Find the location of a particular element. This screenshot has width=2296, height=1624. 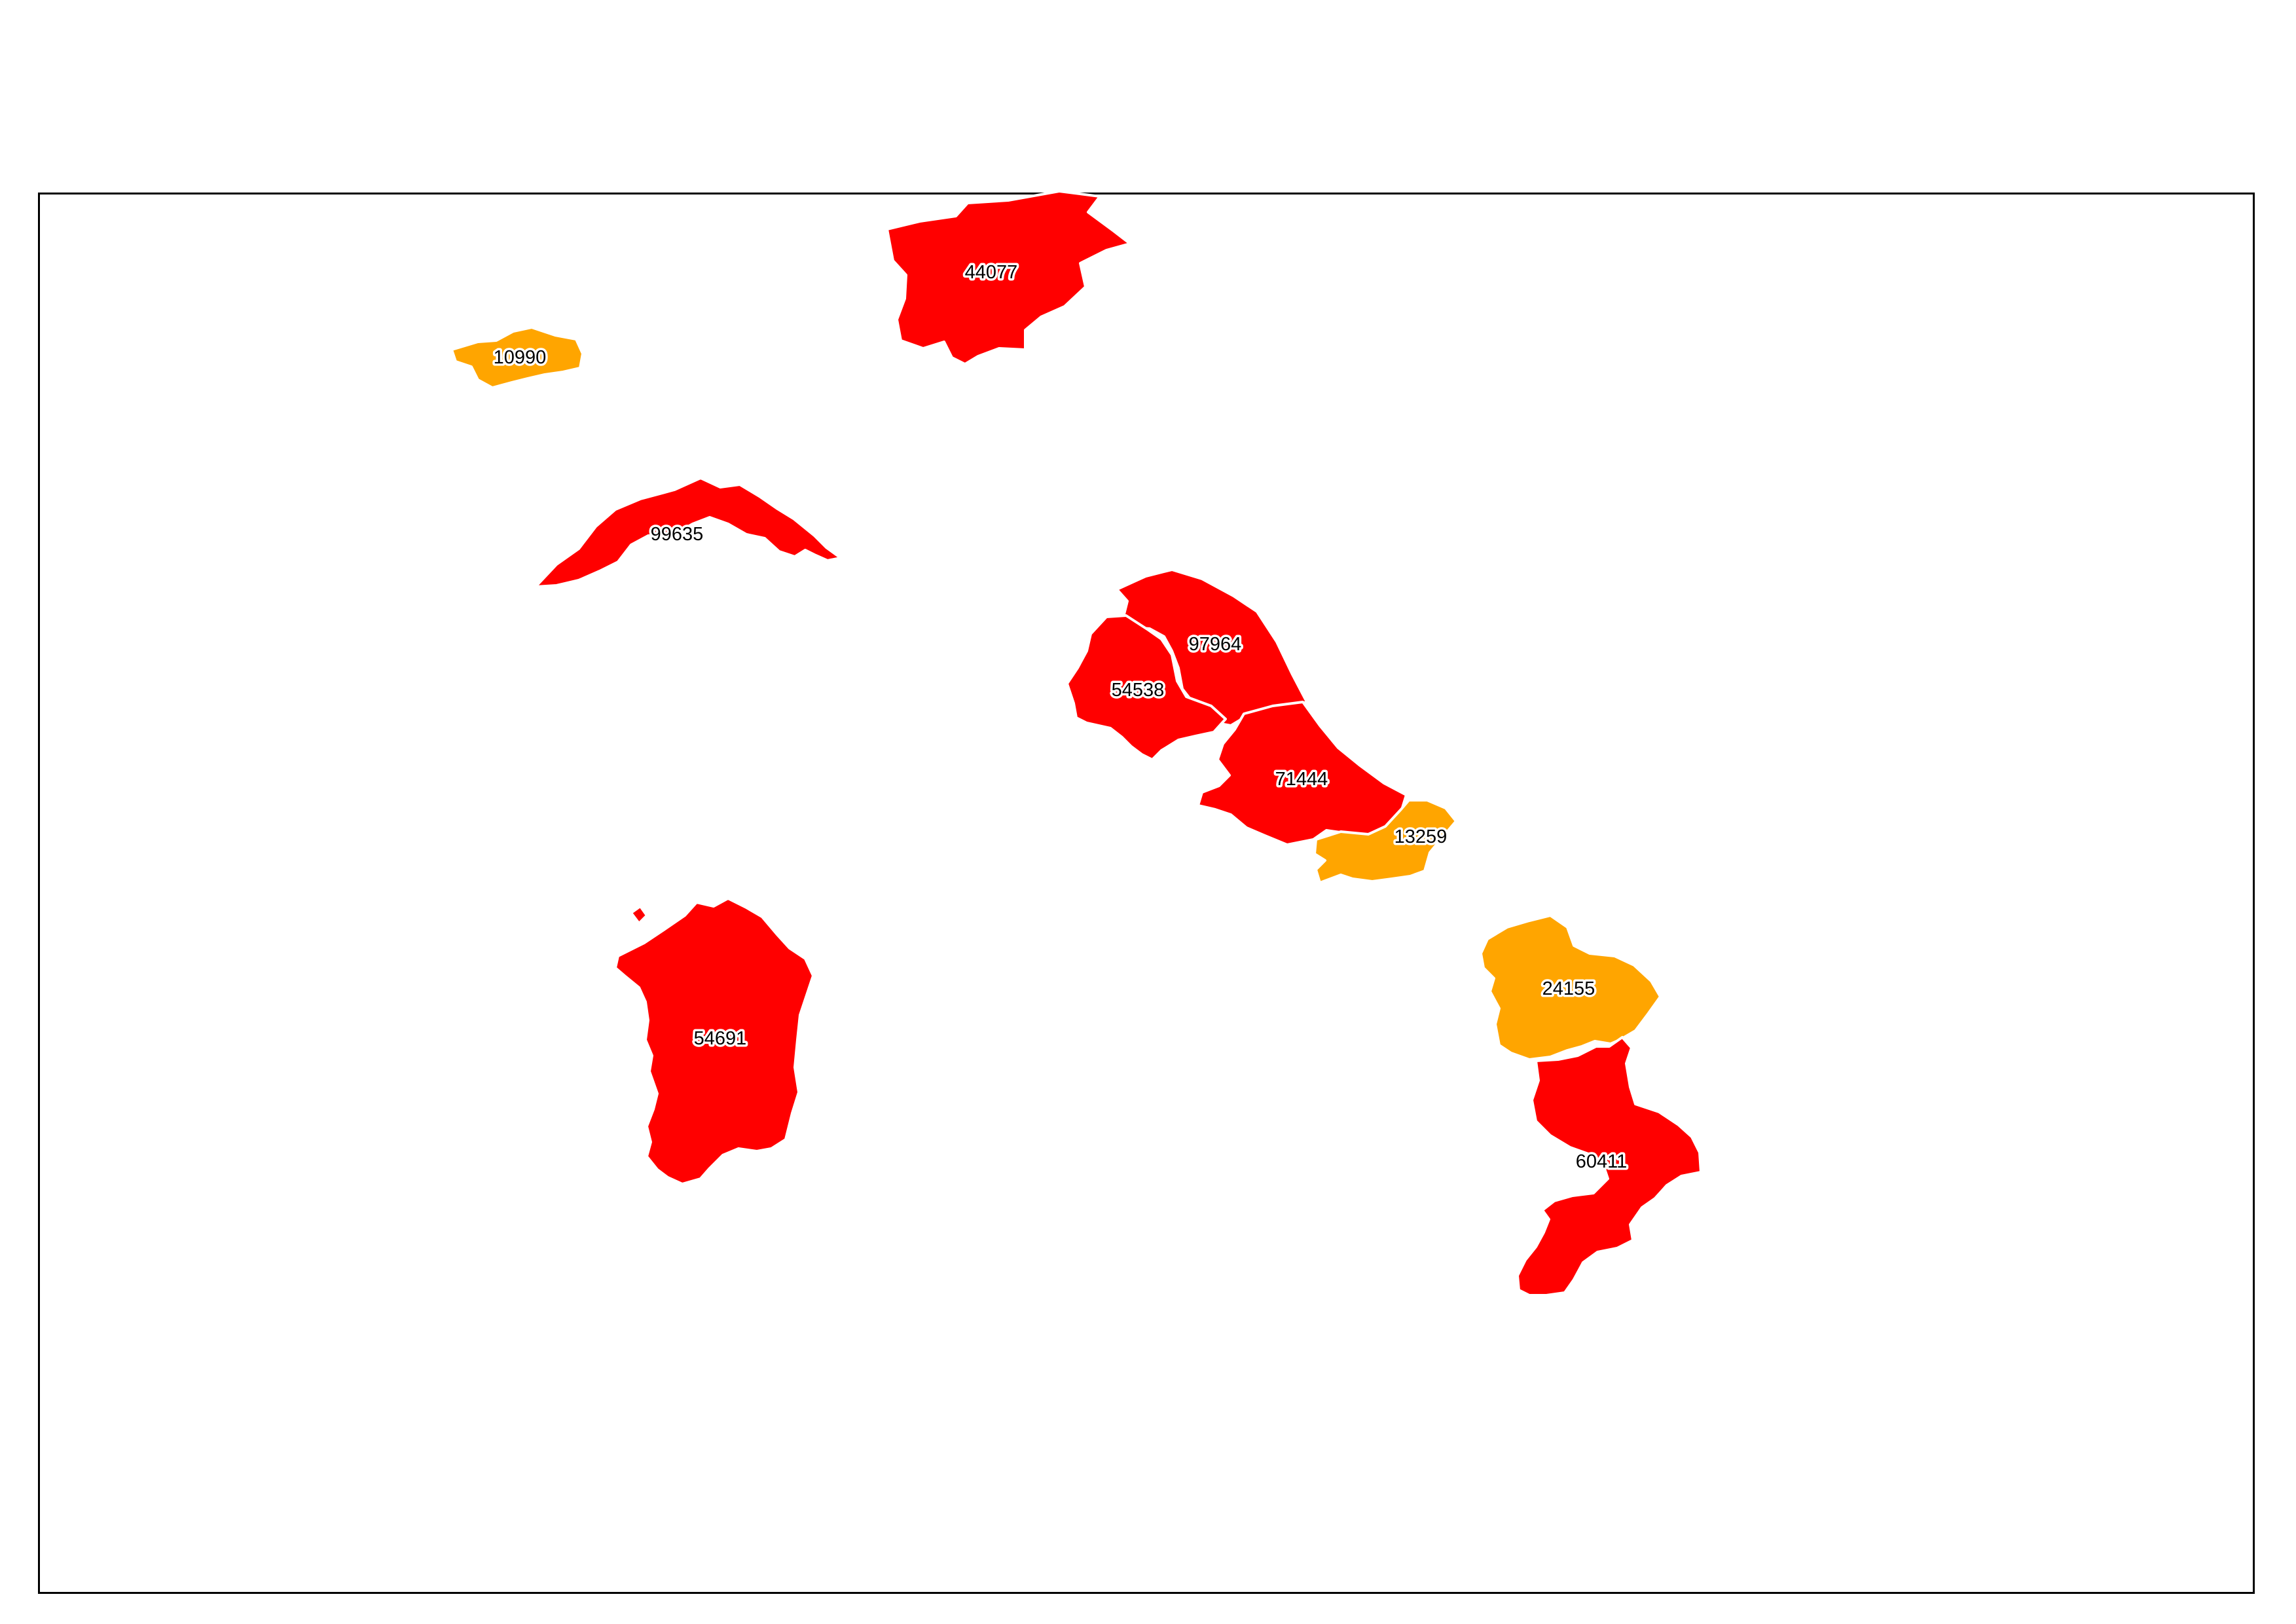

label-60411: 60411 is located at coordinates (1602, 1161).